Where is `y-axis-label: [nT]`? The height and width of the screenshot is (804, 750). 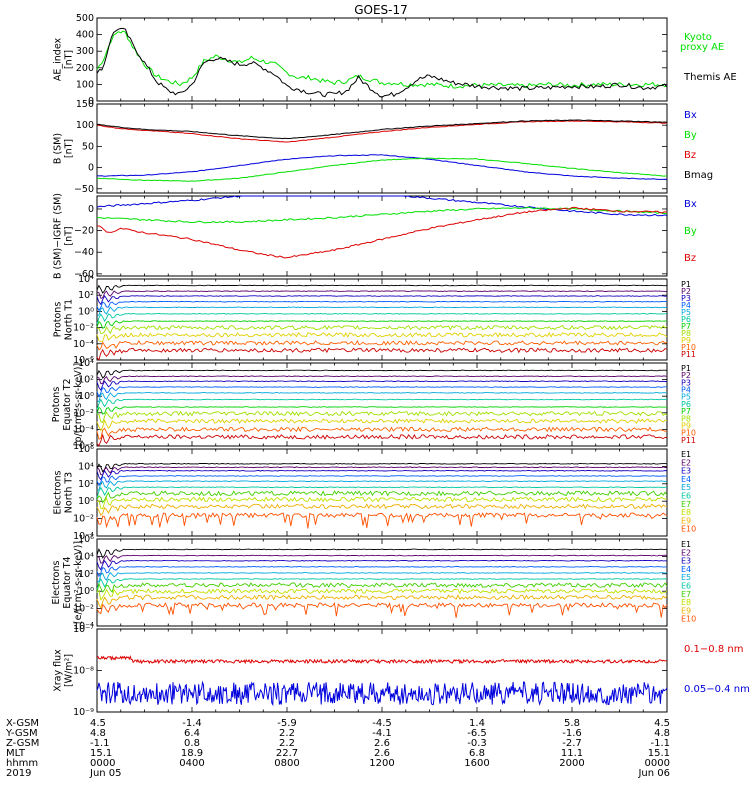 y-axis-label: [nT] is located at coordinates (69, 148).